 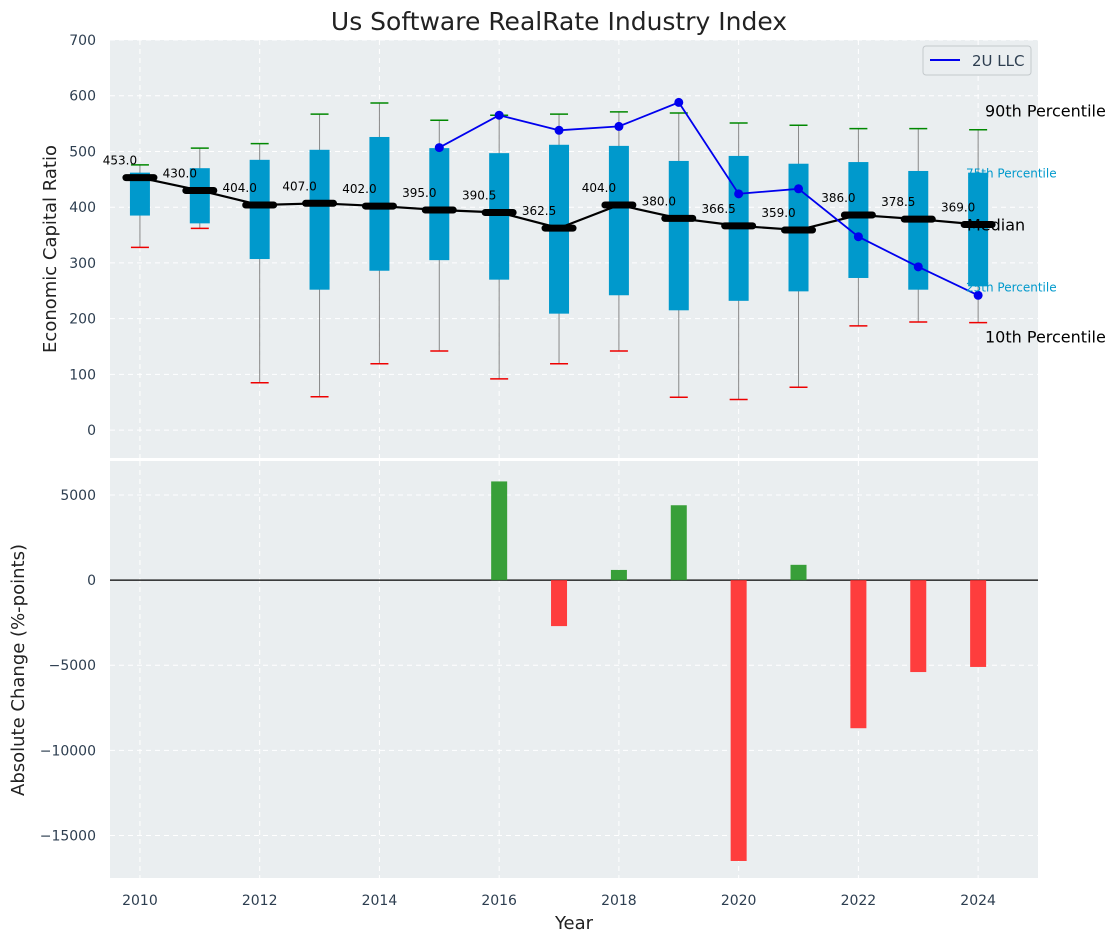 I want to click on legend-box, so click(x=977, y=60).